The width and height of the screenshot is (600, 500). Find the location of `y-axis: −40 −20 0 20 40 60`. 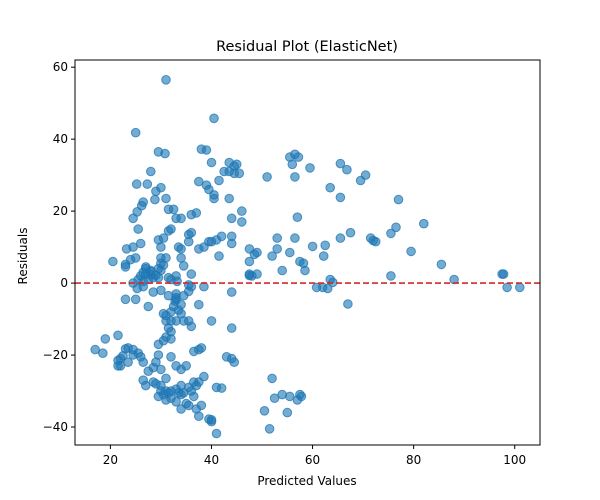

y-axis: −40 −20 0 20 40 60 is located at coordinates (59, 247).